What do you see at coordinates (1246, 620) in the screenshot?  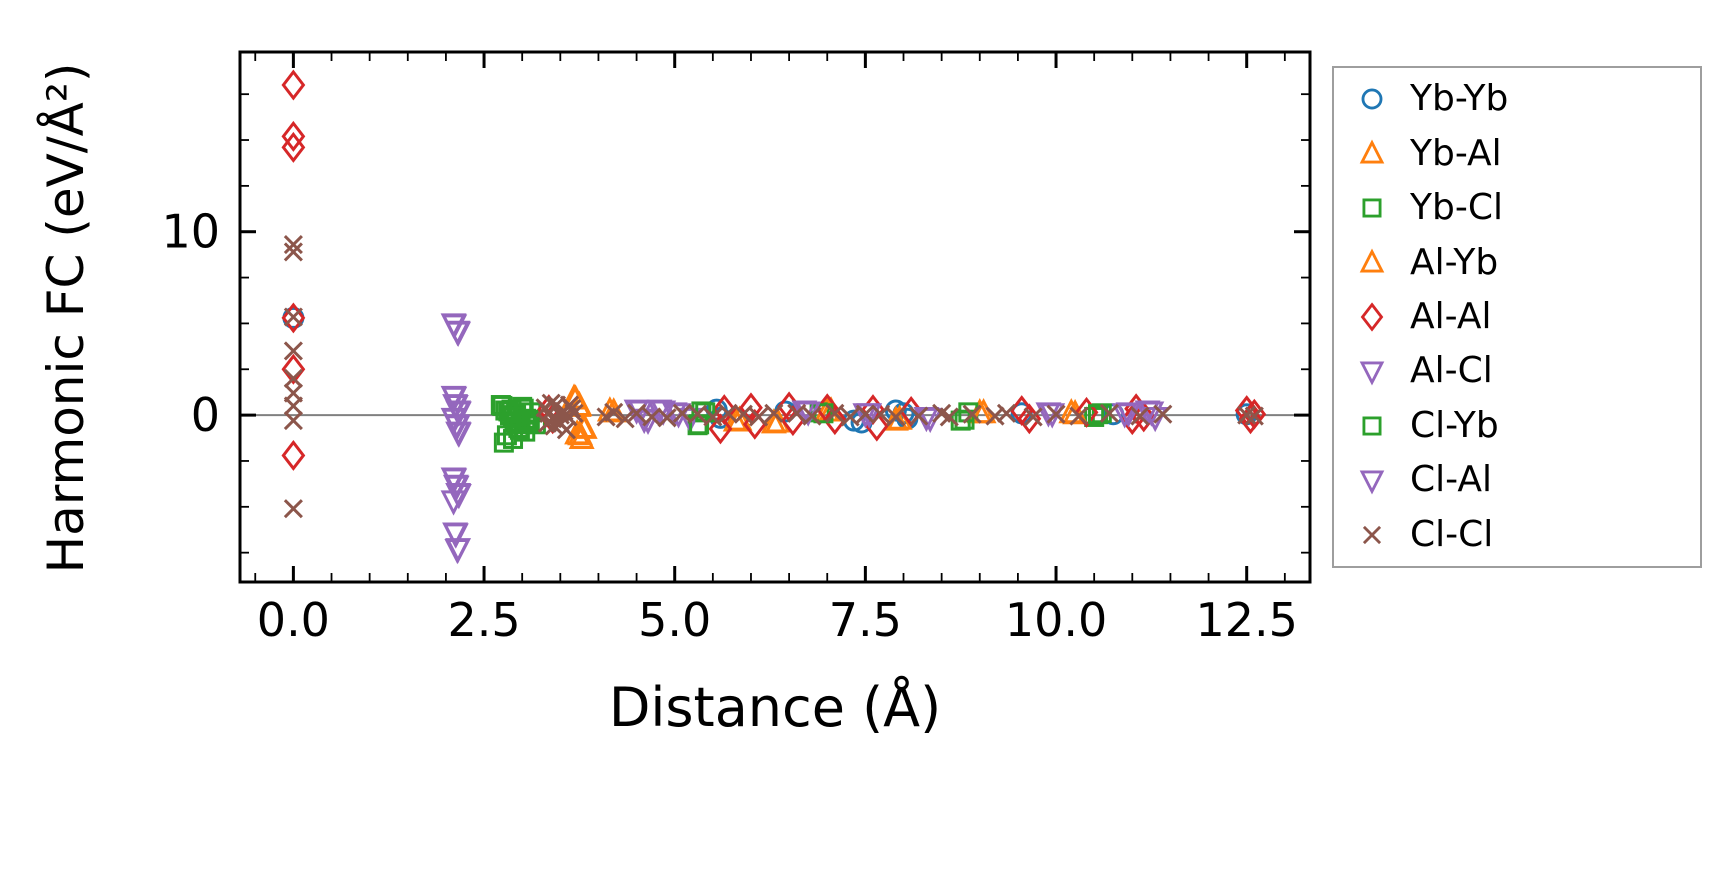 I see `x-tick-label: 12.5` at bounding box center [1246, 620].